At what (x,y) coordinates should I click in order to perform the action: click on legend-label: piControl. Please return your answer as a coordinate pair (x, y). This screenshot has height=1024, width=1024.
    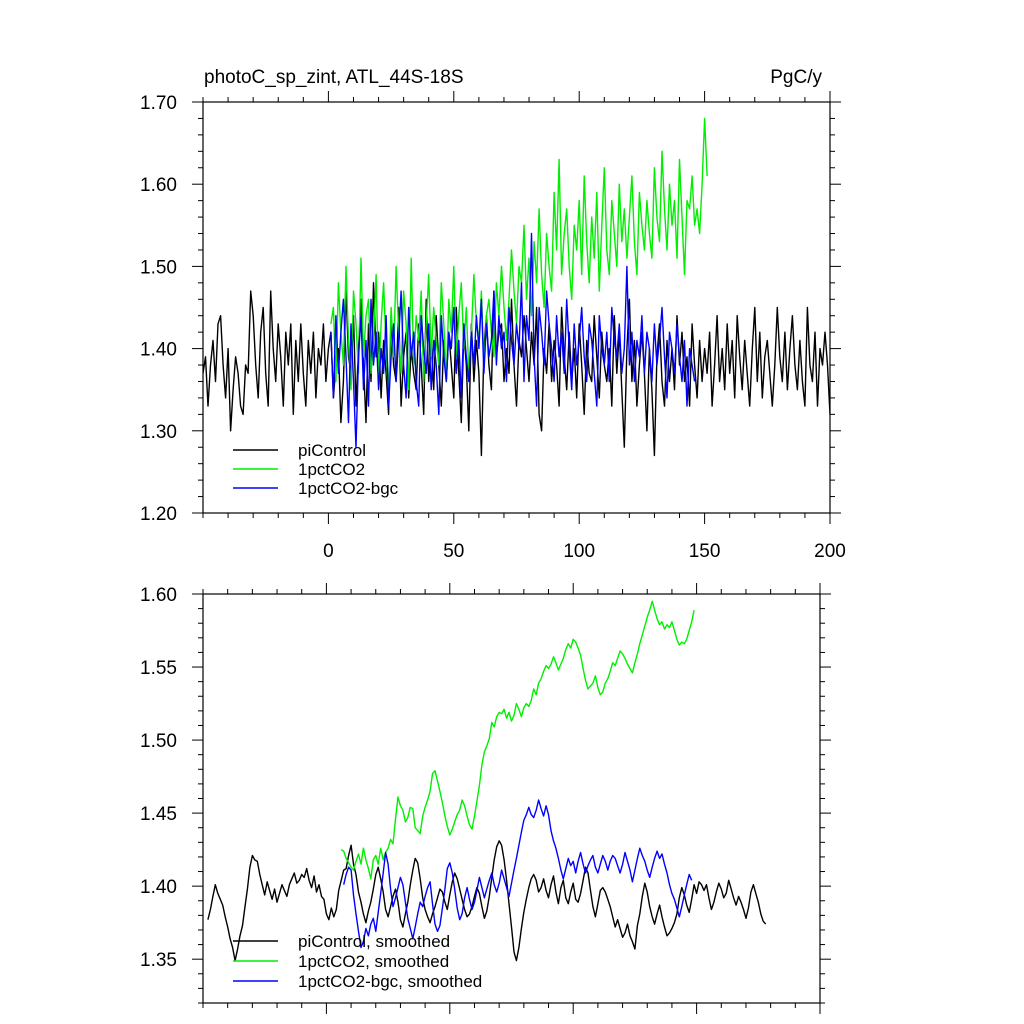
    Looking at the image, I should click on (332, 450).